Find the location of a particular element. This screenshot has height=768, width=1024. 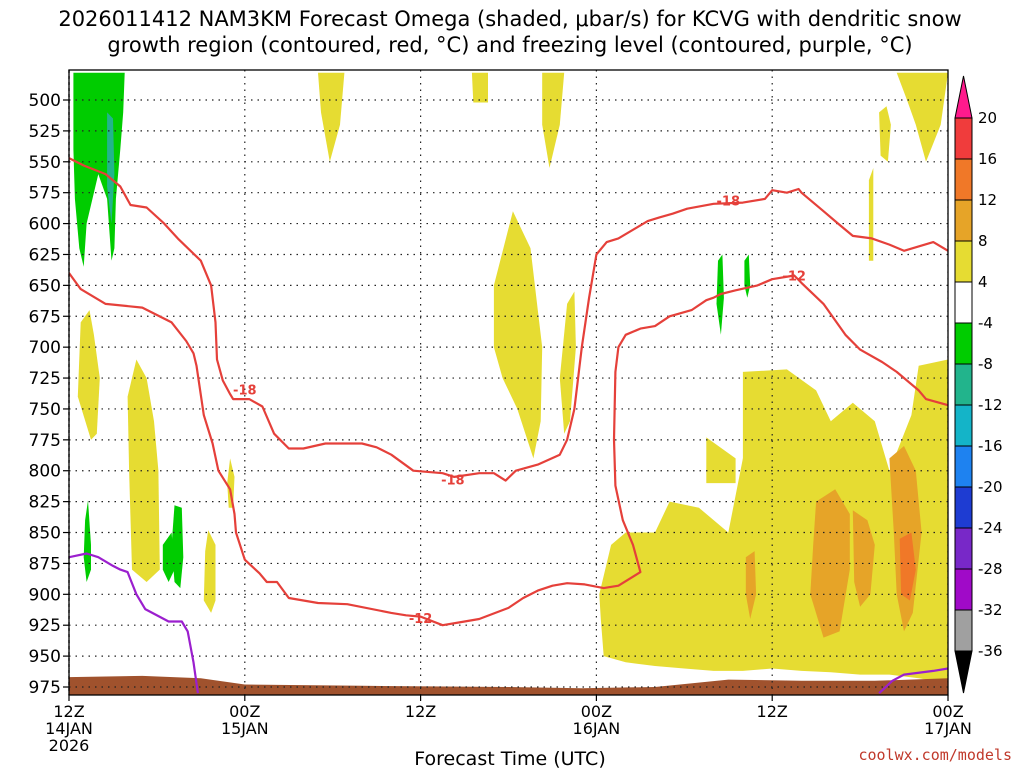

y-tick-label-875: 875 is located at coordinates (45, 564).